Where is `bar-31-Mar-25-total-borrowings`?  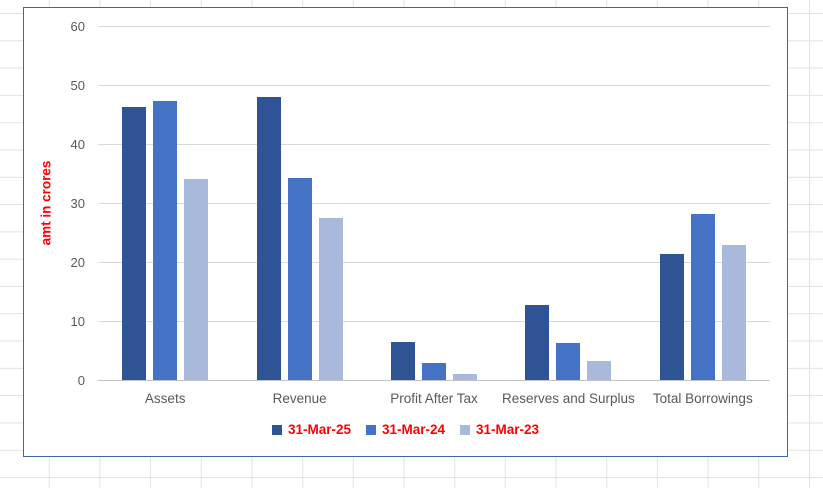
bar-31-Mar-25-total-borrowings is located at coordinates (671, 316).